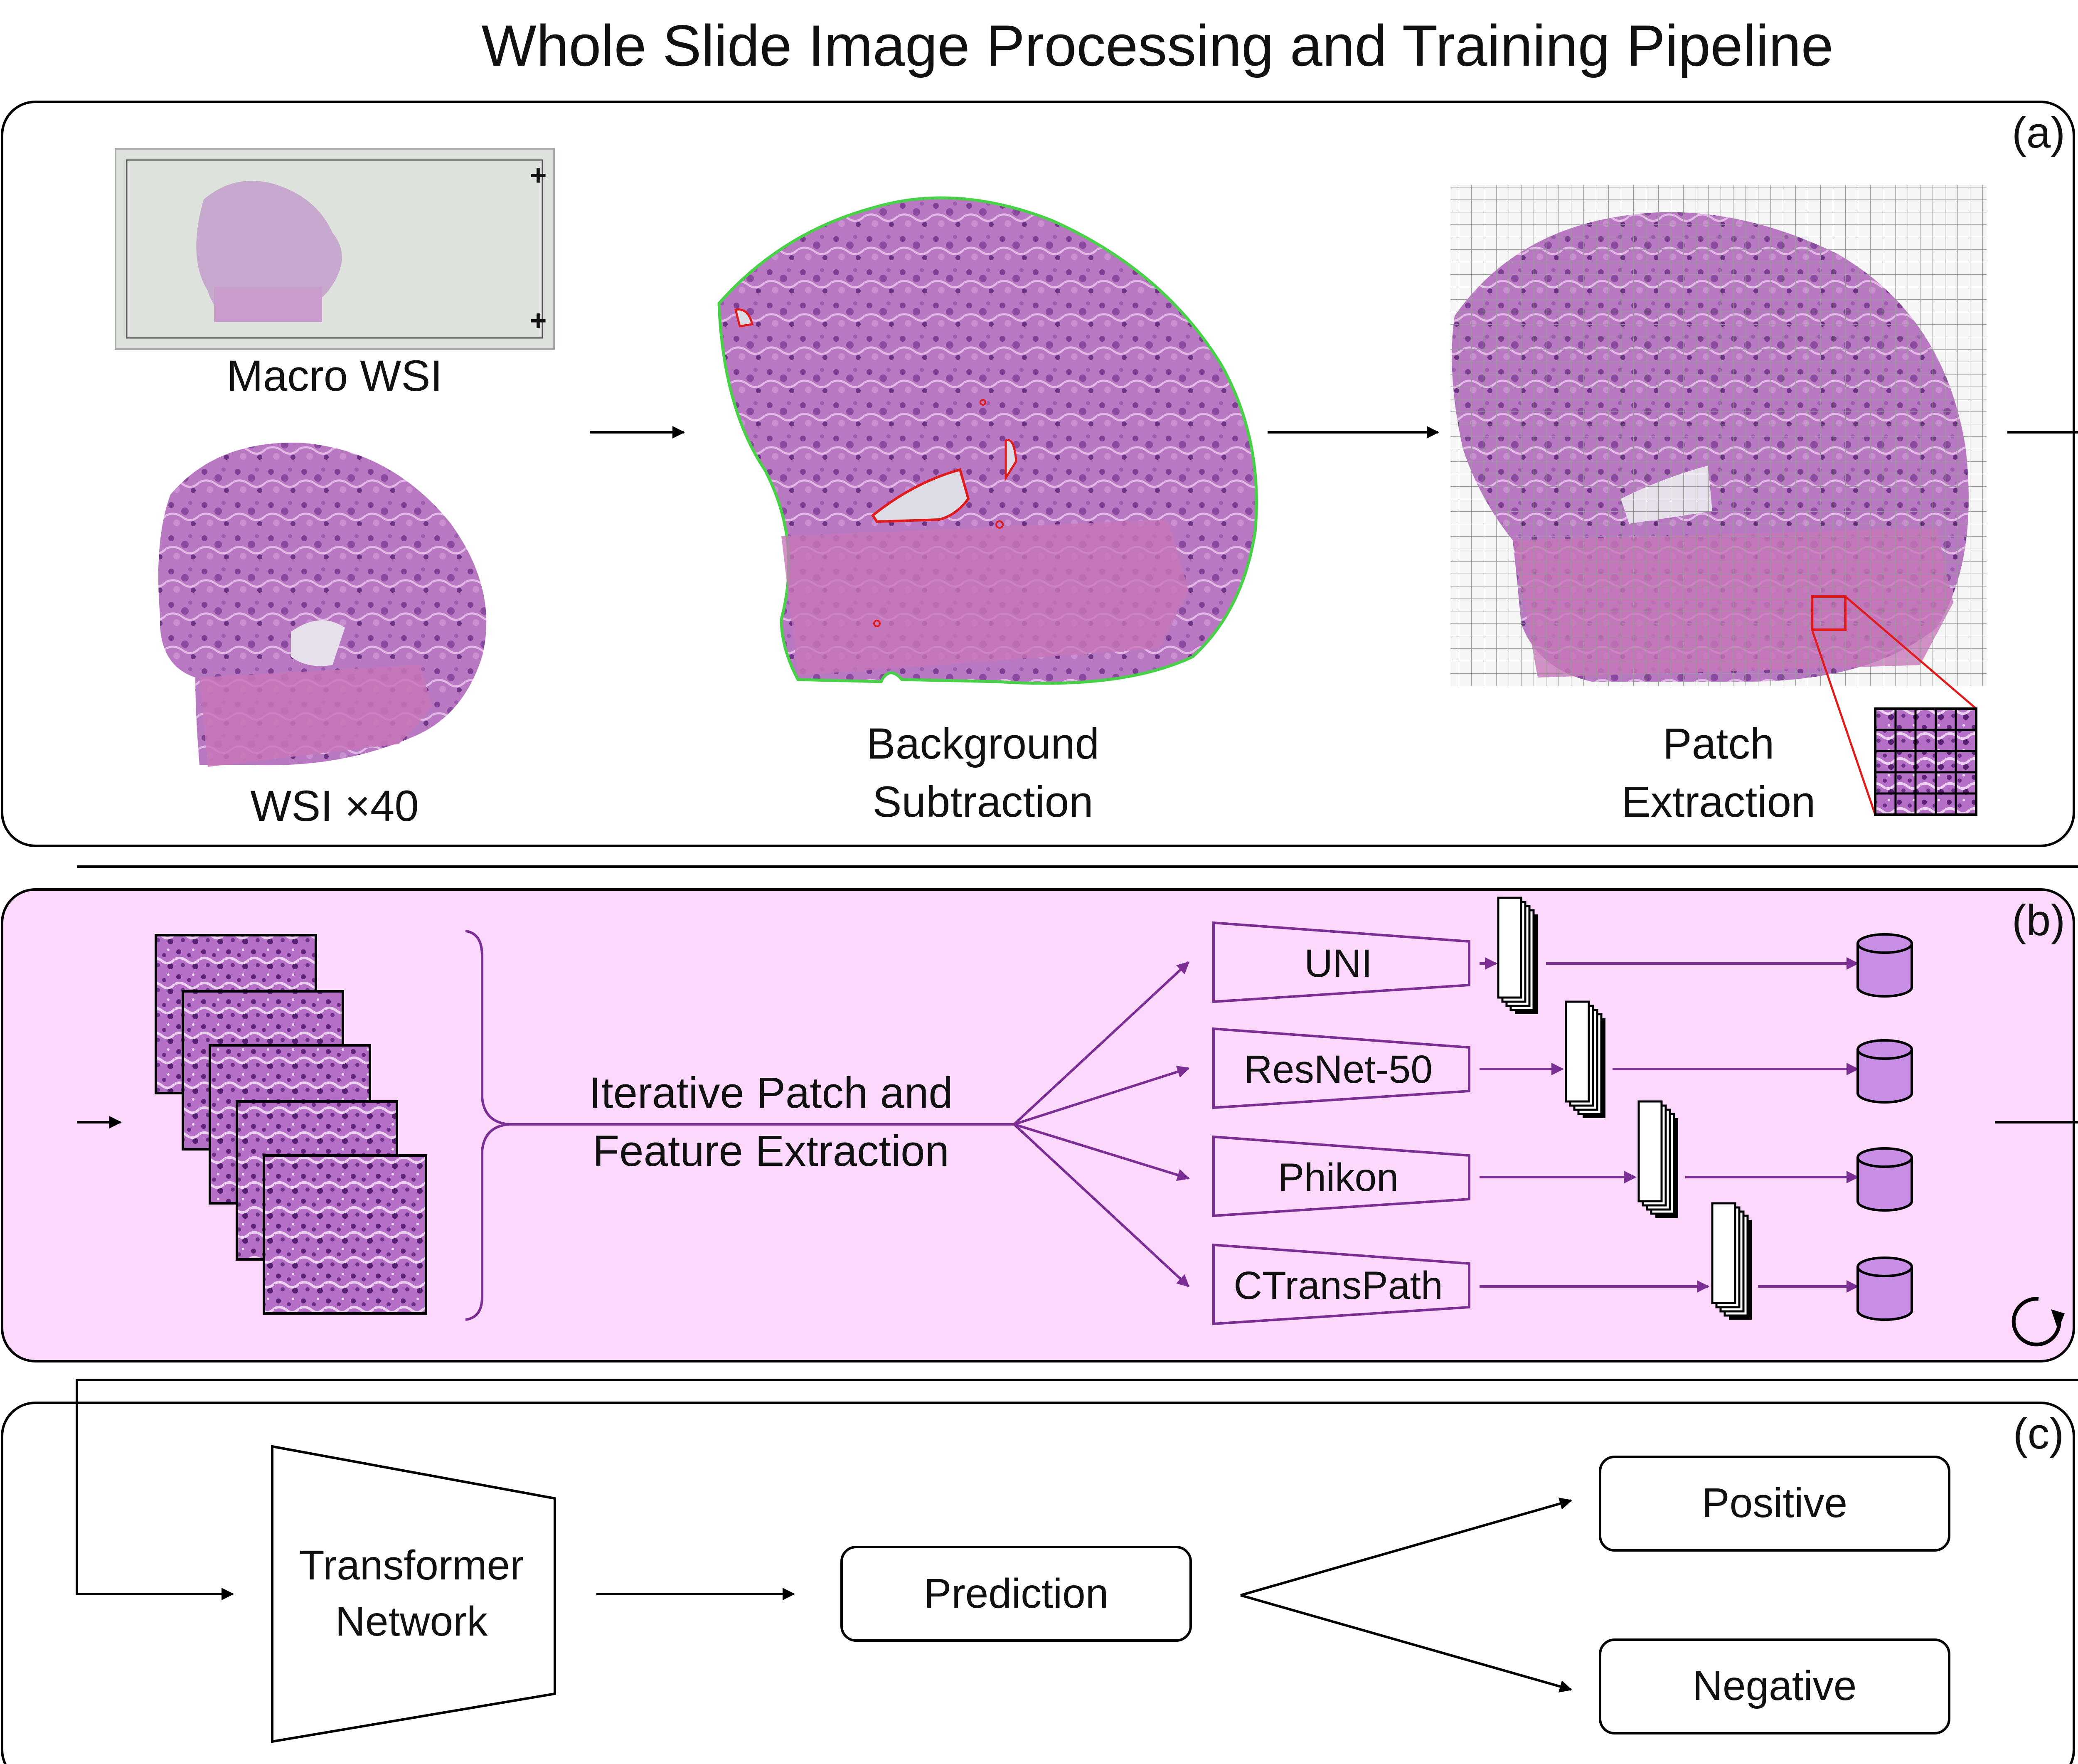 The width and height of the screenshot is (2078, 1764). Describe the element at coordinates (771, 1151) in the screenshot. I see `iterative-label-line2: Feature Extraction` at that location.